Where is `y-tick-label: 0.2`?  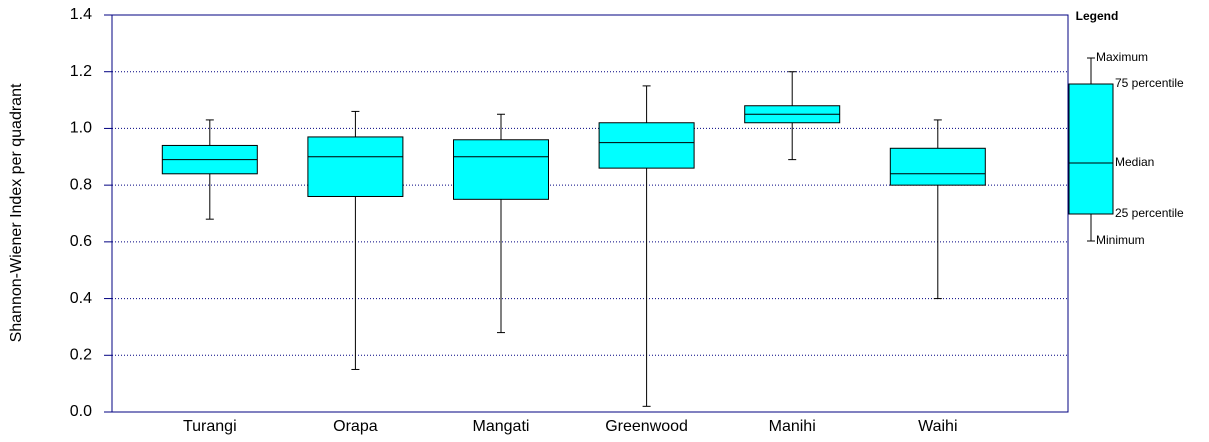
y-tick-label: 0.2 is located at coordinates (81, 355).